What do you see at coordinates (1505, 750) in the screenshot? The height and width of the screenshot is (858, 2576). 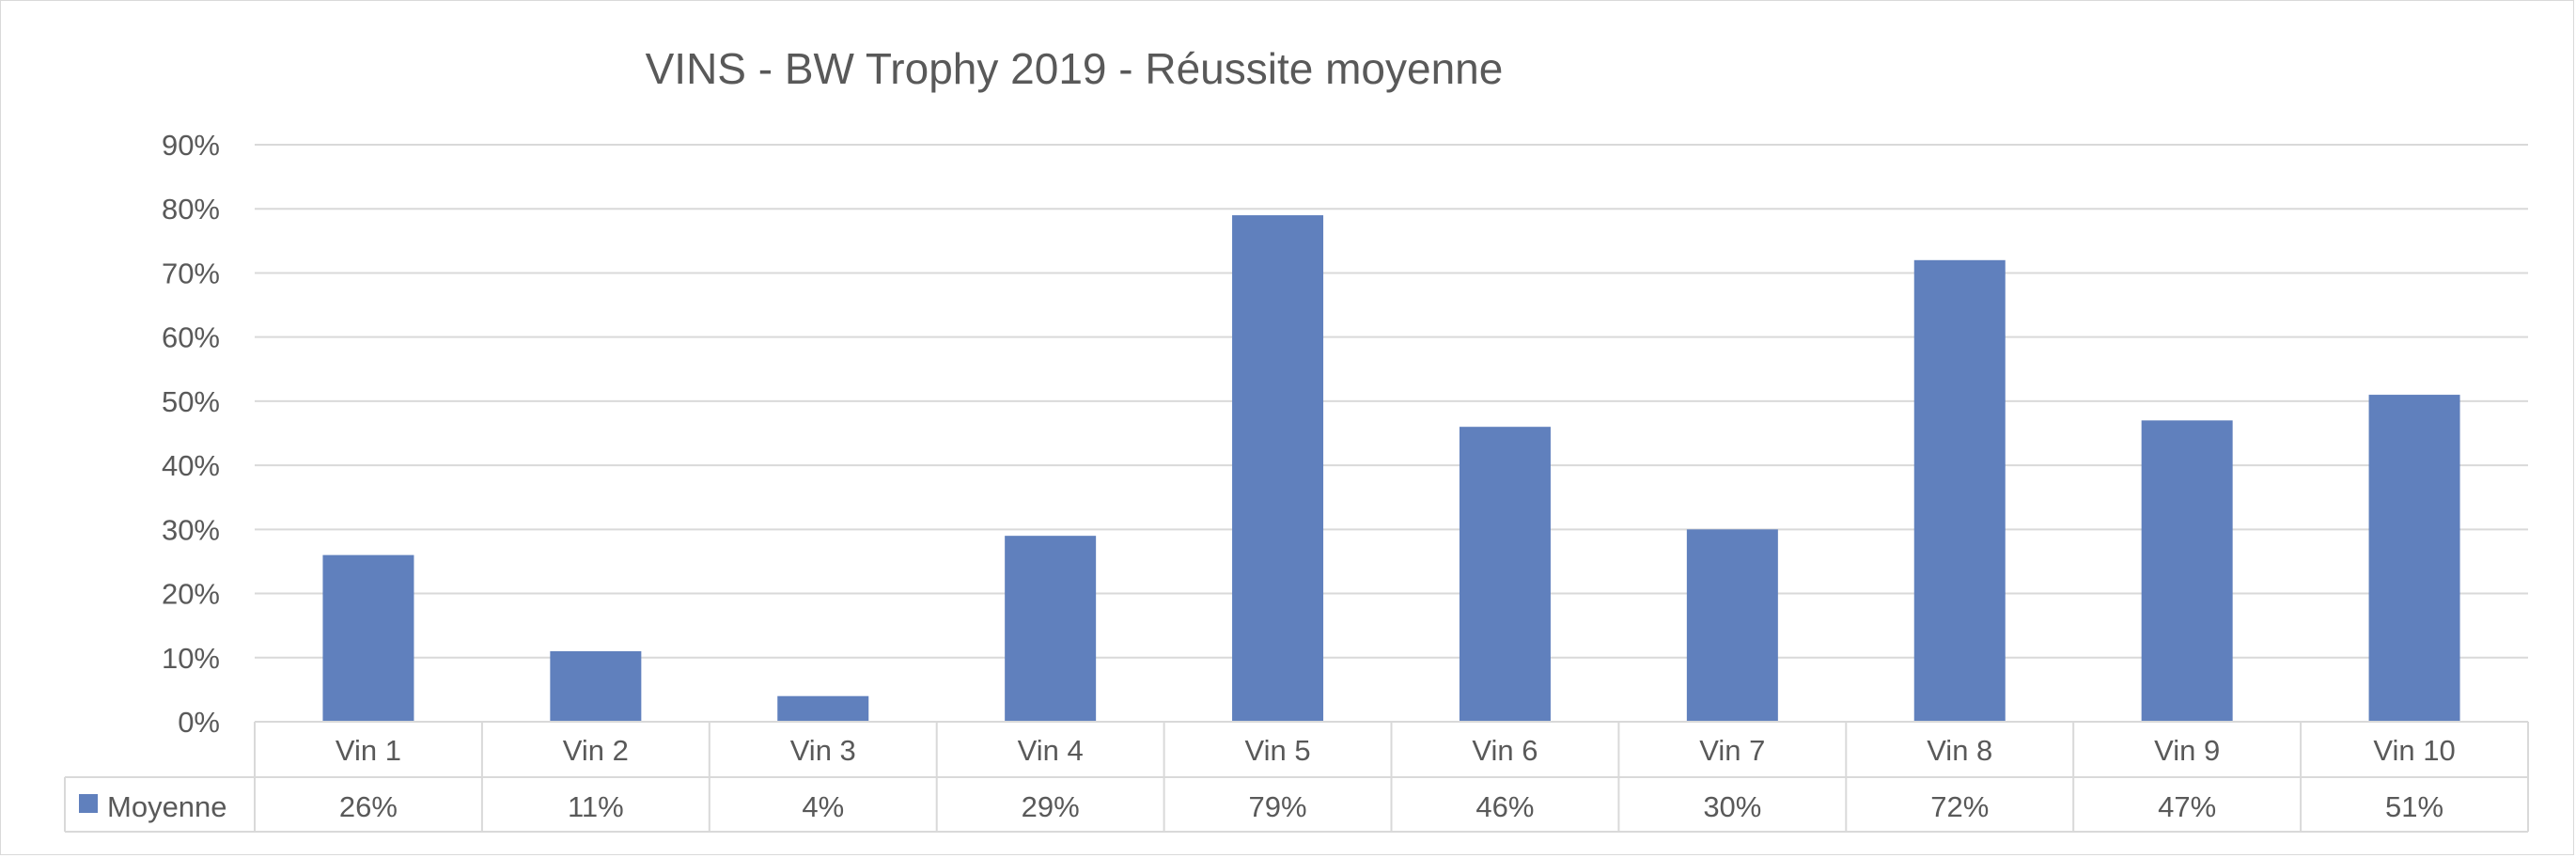 I see `category-label: Vin 6` at bounding box center [1505, 750].